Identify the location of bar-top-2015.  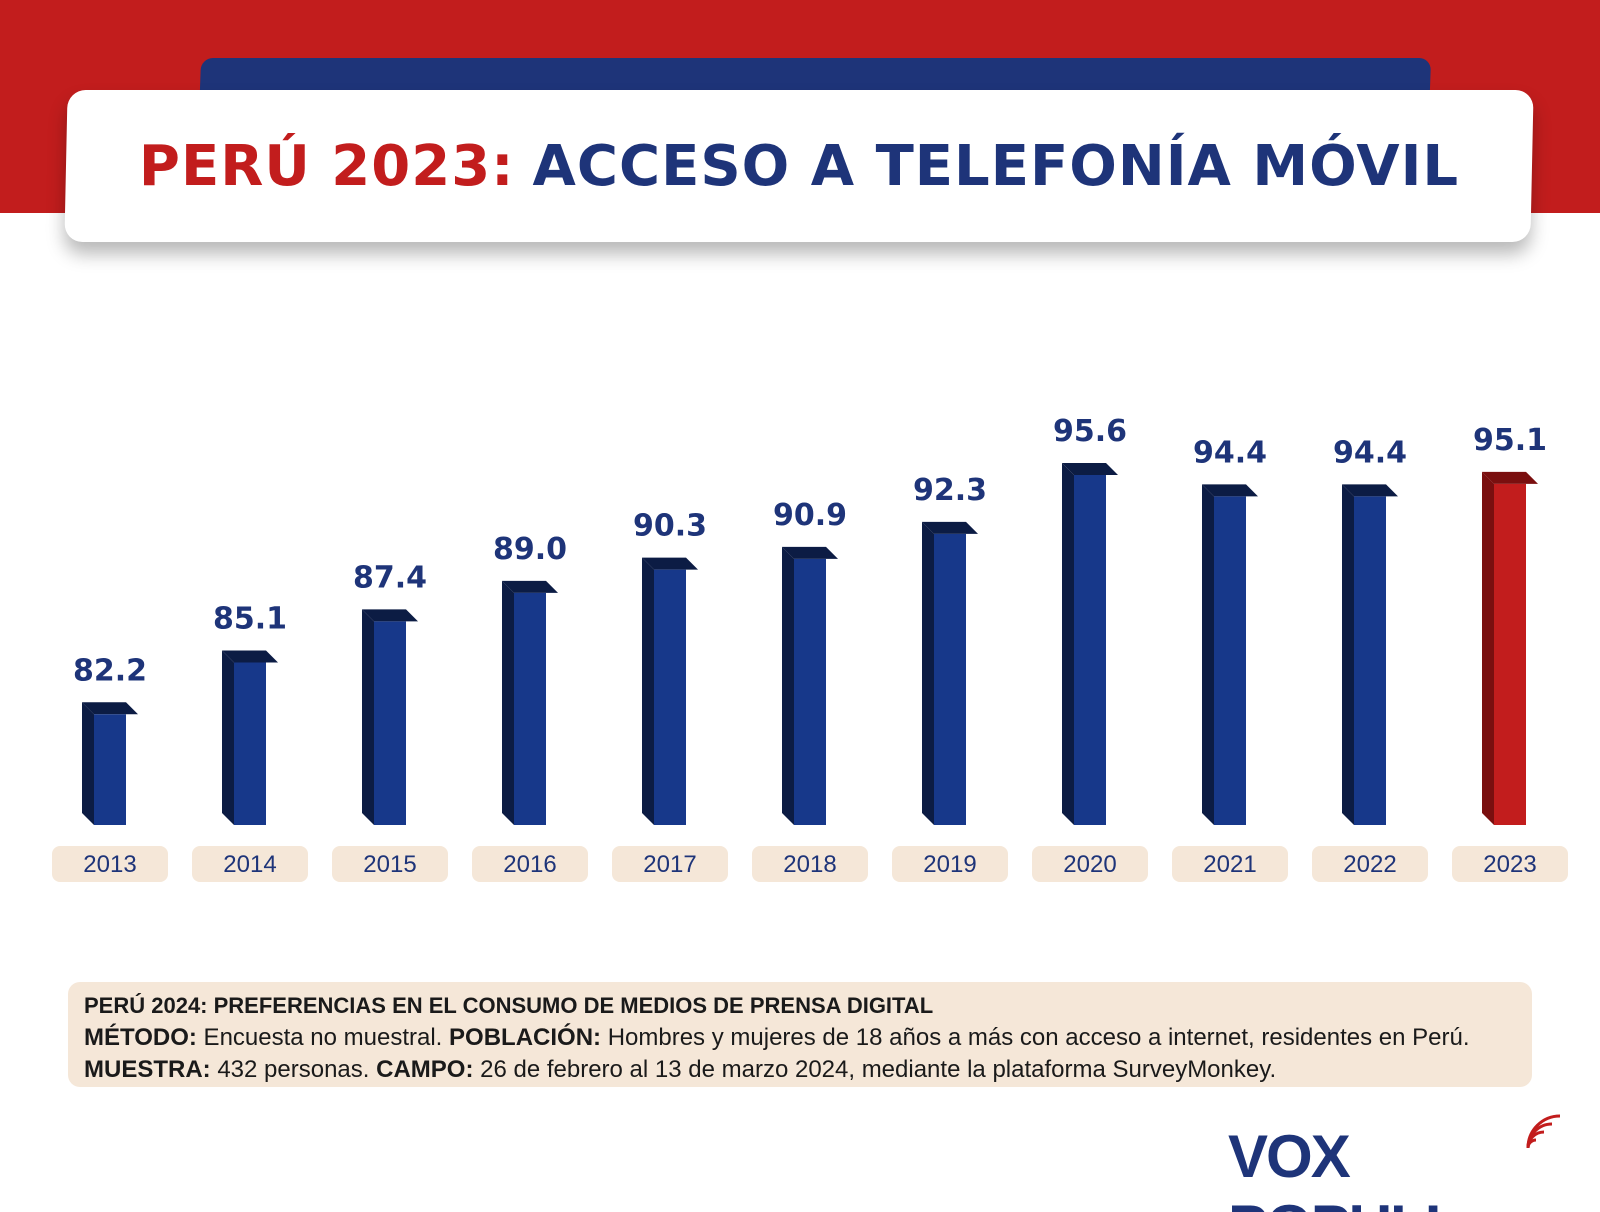
(390, 615).